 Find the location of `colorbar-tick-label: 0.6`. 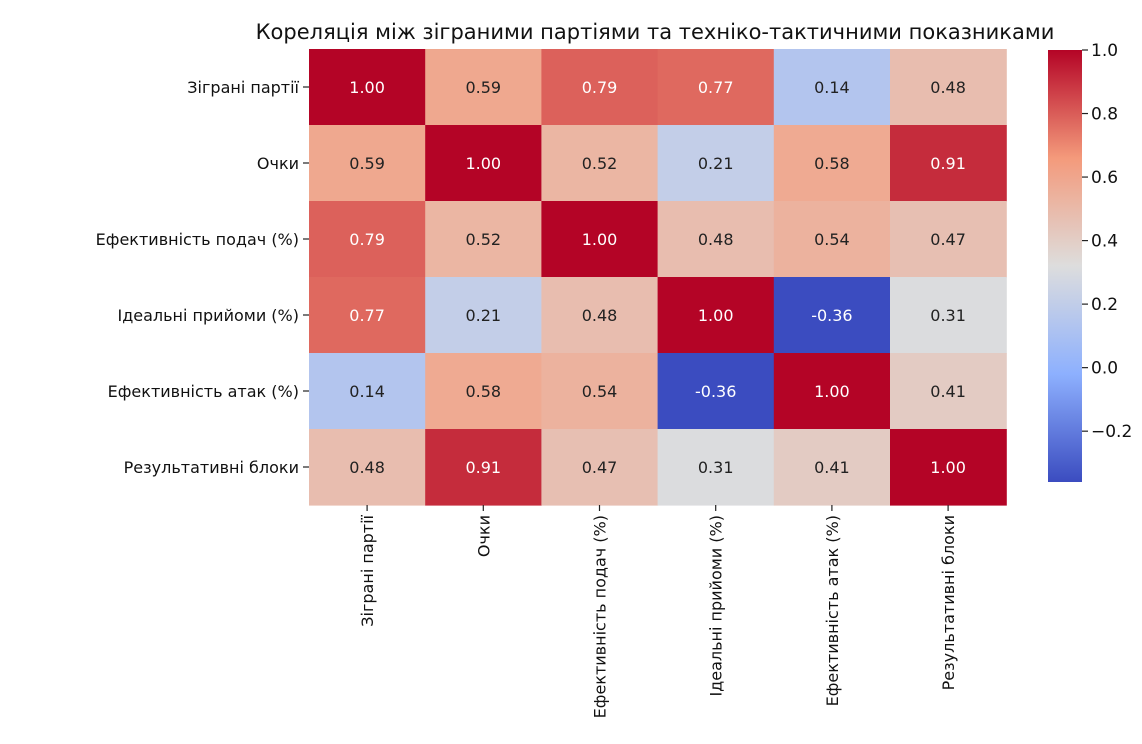

colorbar-tick-label: 0.6 is located at coordinates (1104, 178).